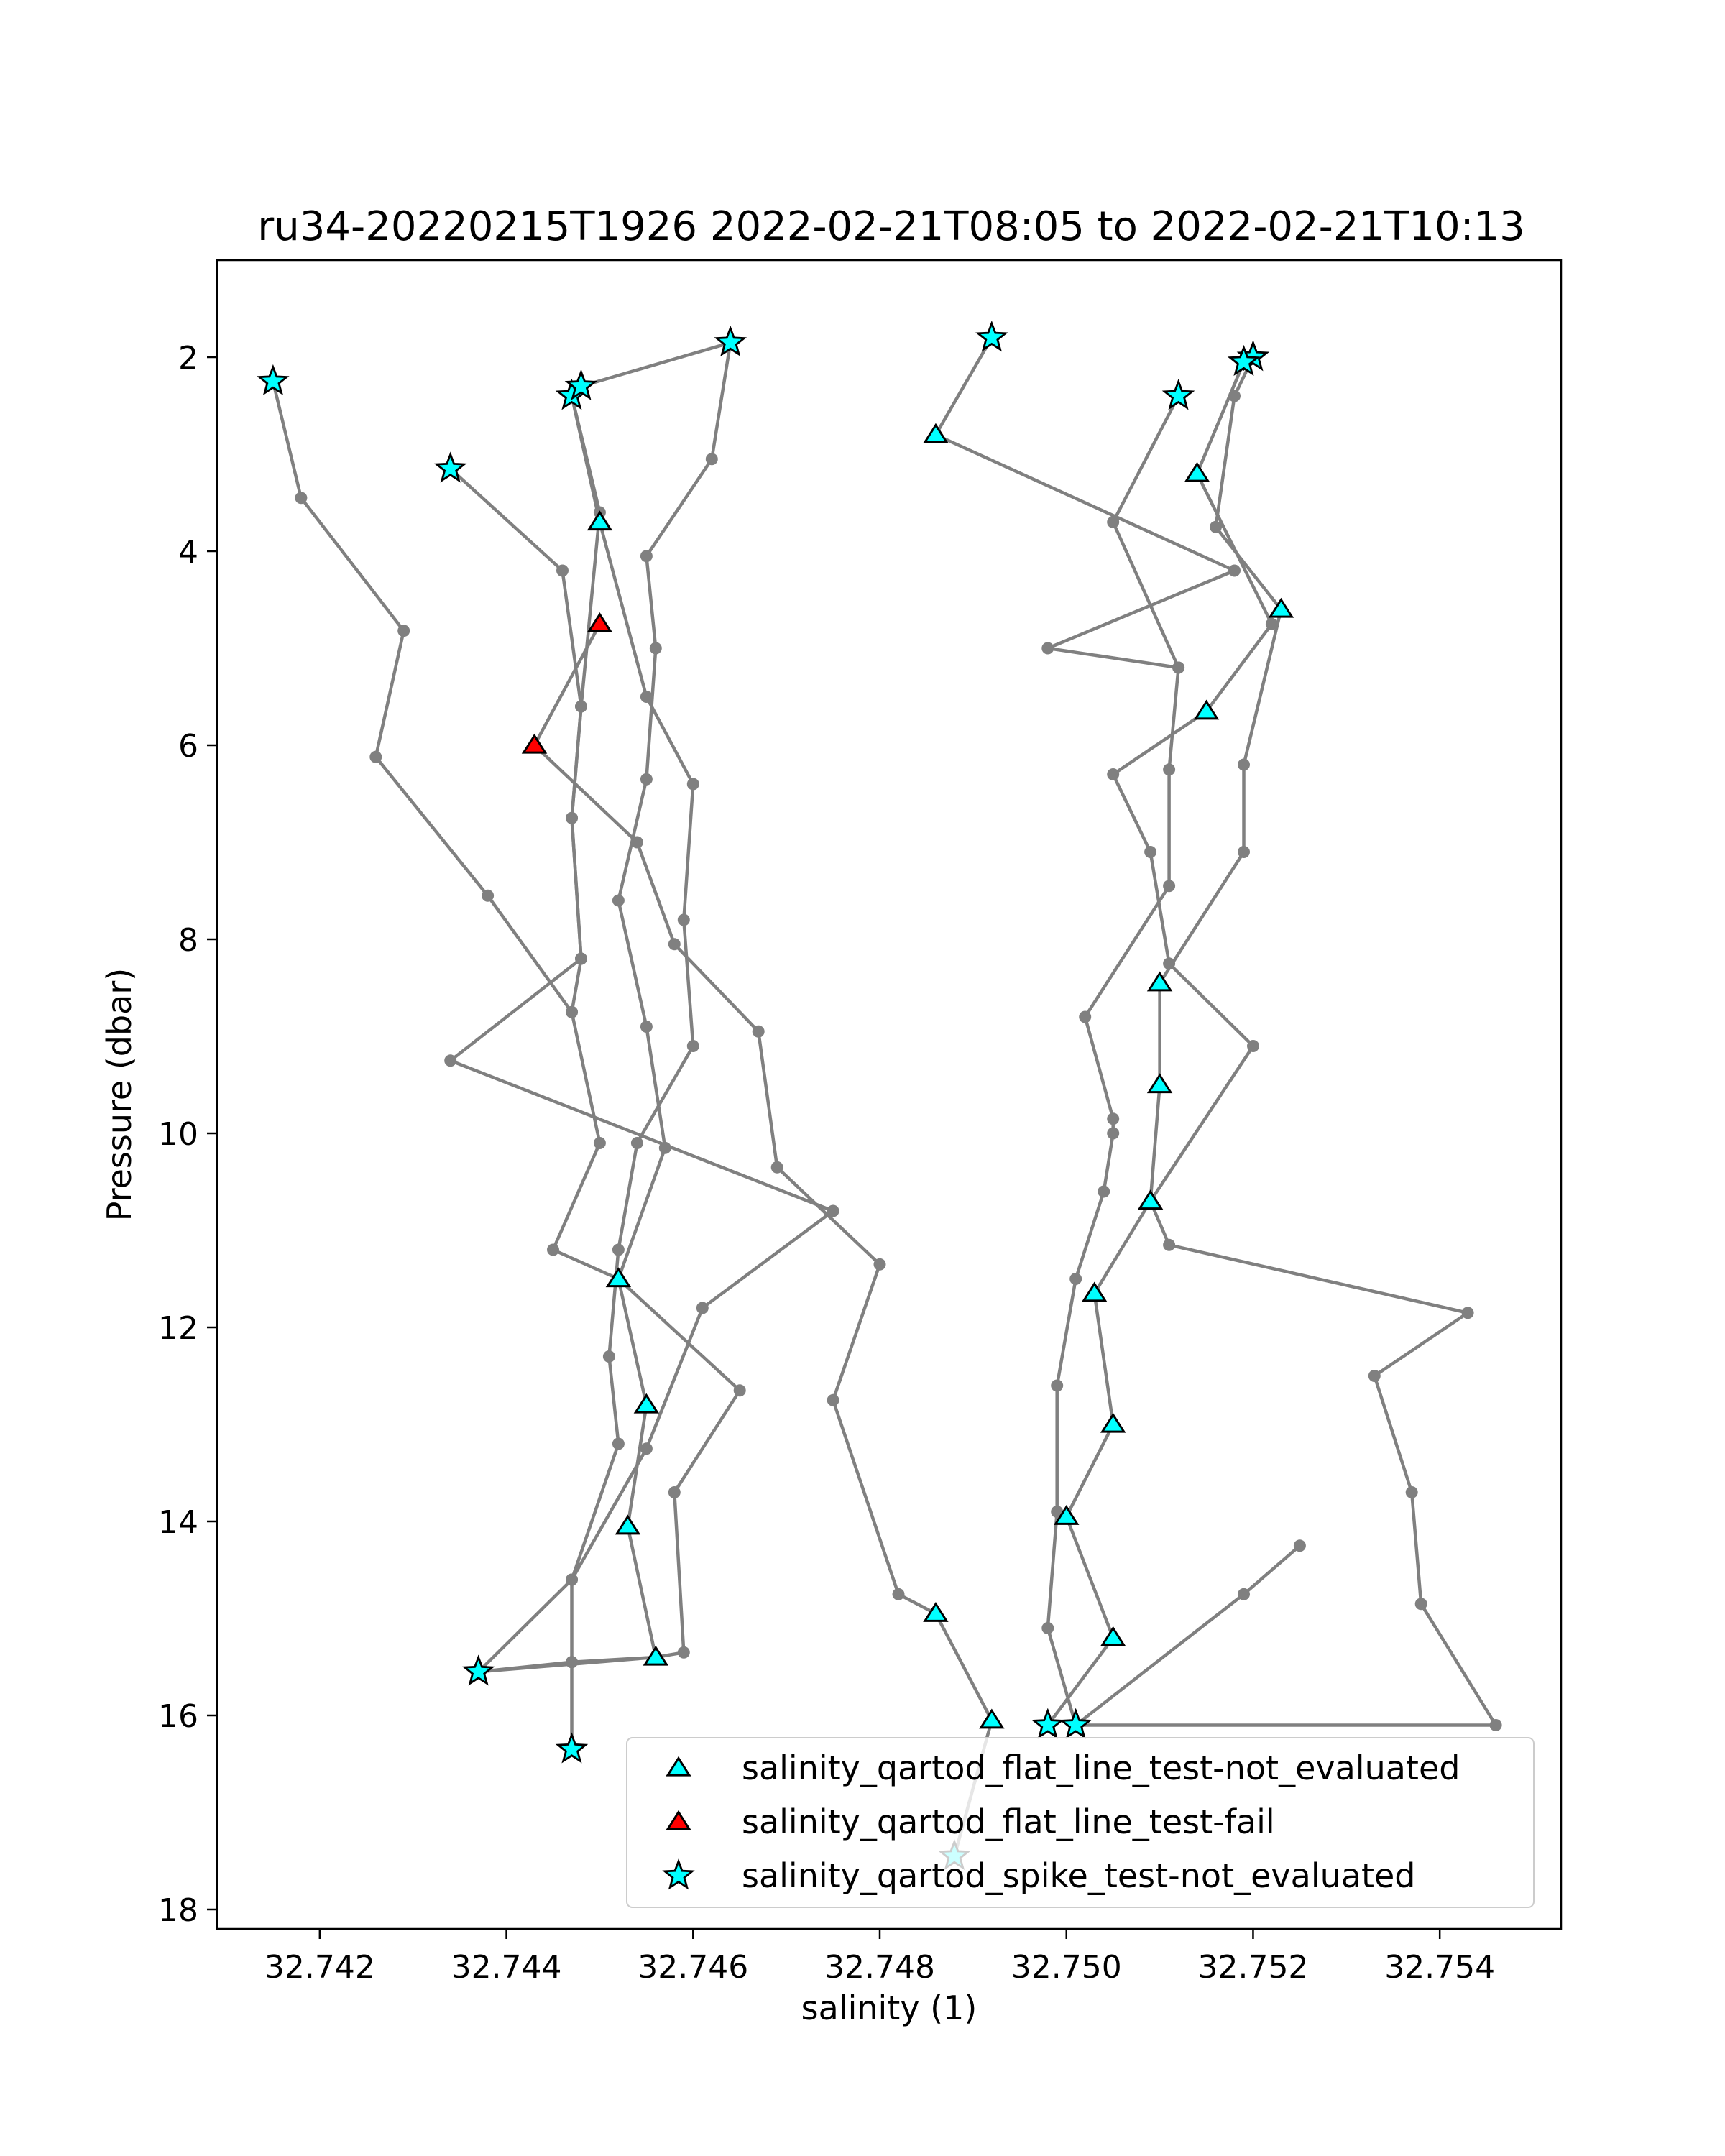 The height and width of the screenshot is (2156, 1725). Describe the element at coordinates (1066, 1967) in the screenshot. I see `x-tick-label: 32.750` at that location.